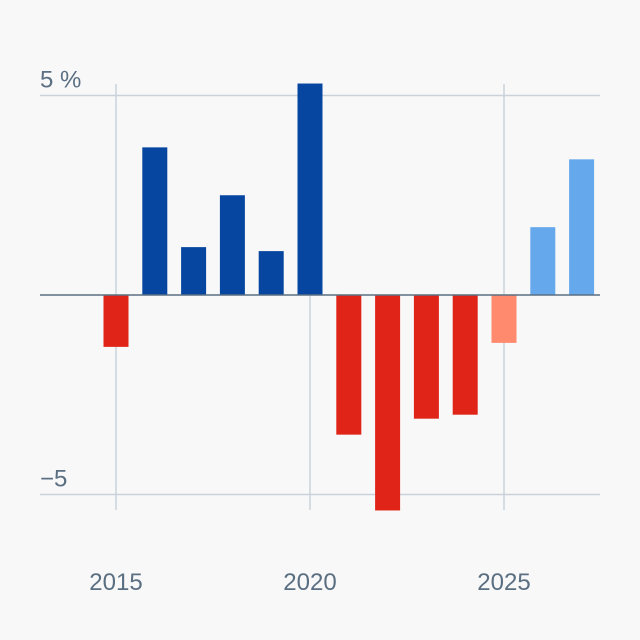 This screenshot has width=640, height=640. I want to click on bar-2023, so click(426, 357).